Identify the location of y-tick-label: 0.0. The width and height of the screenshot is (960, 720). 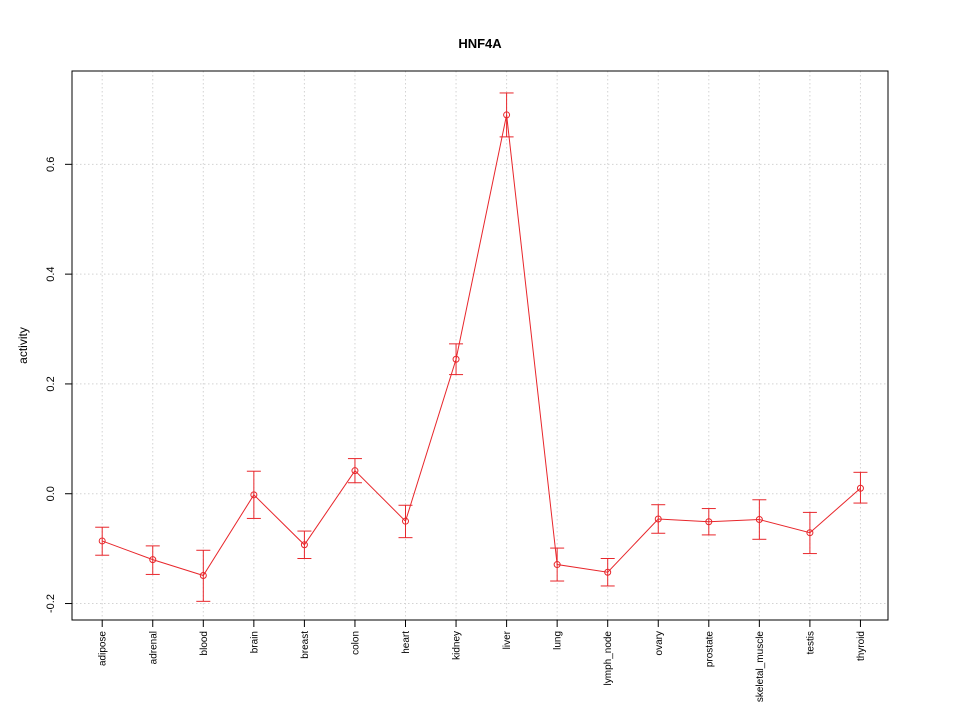
(51, 493).